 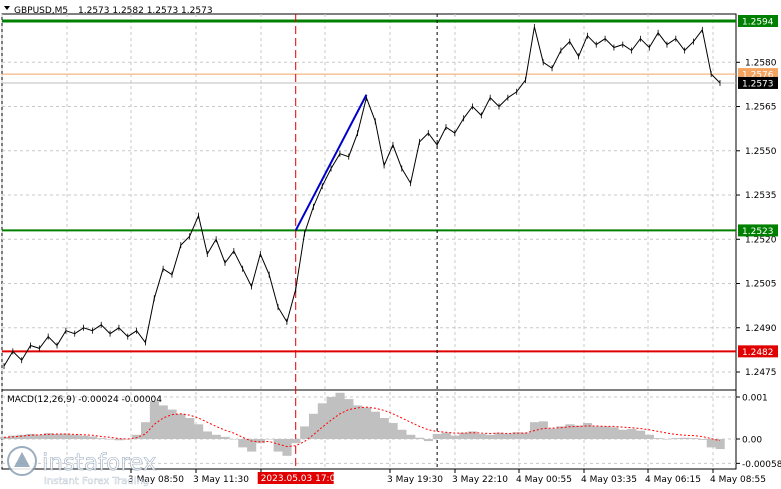 I want to click on orange-level-tag-label: 1.2576, so click(x=758, y=76).